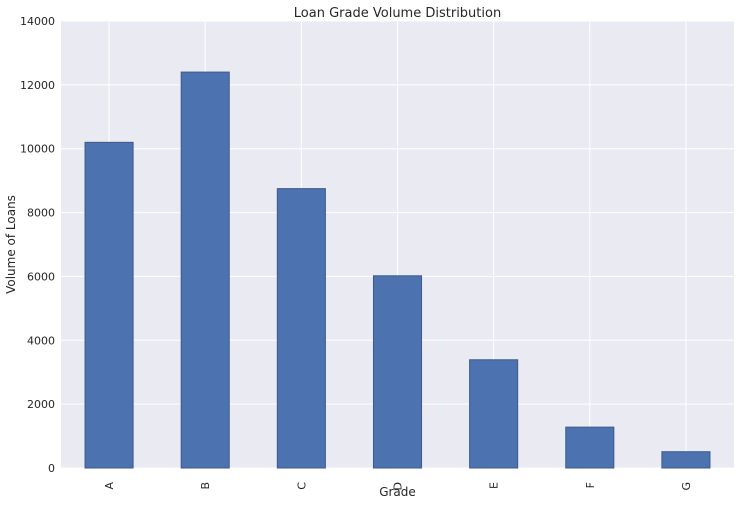 This screenshot has width=737, height=505. Describe the element at coordinates (37, 149) in the screenshot. I see `y-tick-label: 10000` at that location.